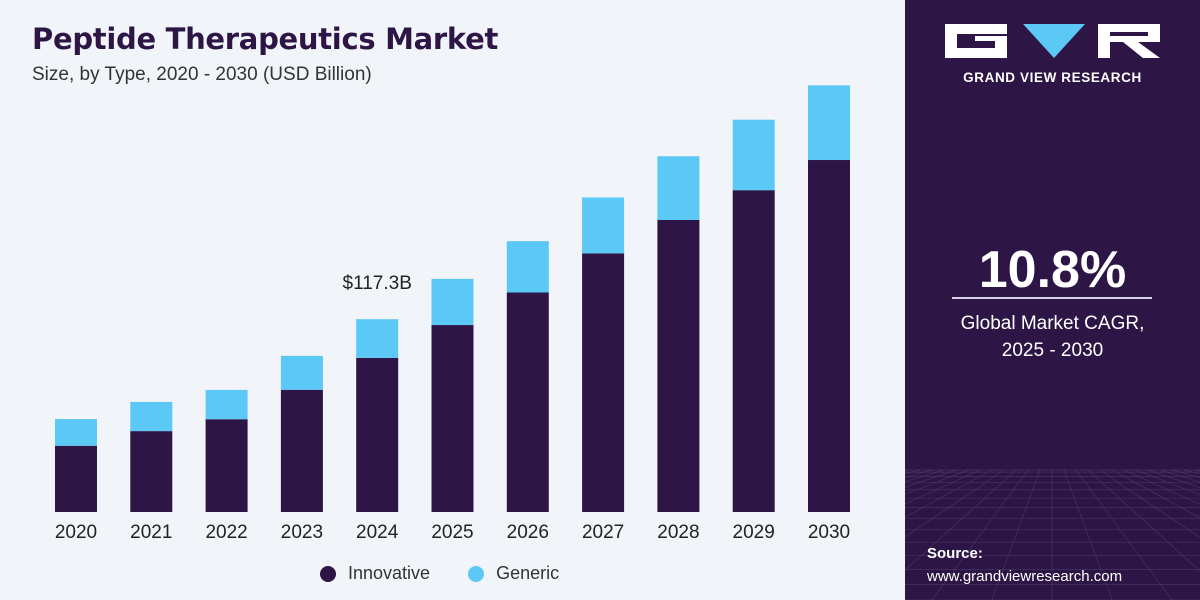 Image resolution: width=1200 pixels, height=600 pixels. I want to click on cagr-label: Global Market CAGR, 2025 - 2030, so click(1052, 337).